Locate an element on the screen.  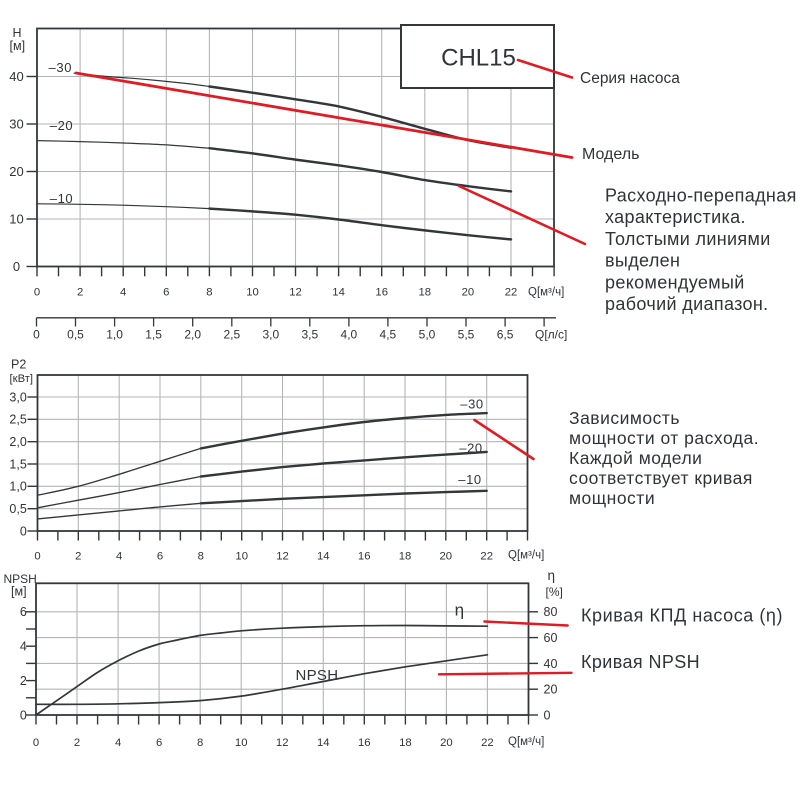
svg-text: выделен is located at coordinates (642, 261).